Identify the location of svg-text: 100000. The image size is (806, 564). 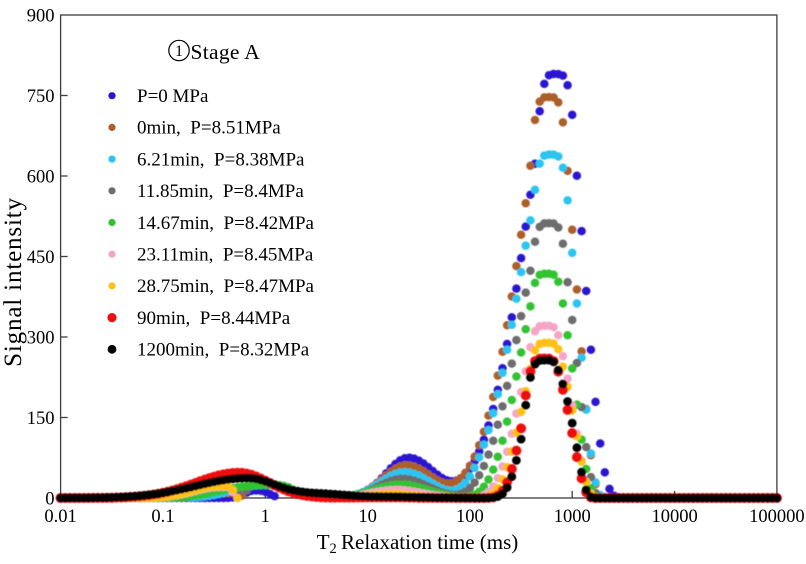
(777, 517).